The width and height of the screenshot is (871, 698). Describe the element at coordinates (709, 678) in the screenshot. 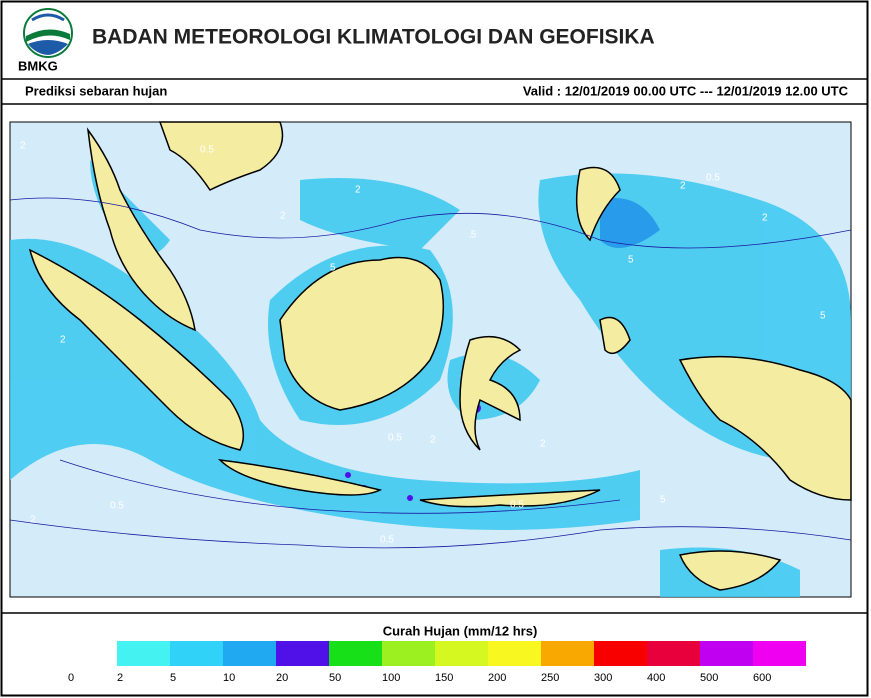

I see `legend-label: 500` at that location.